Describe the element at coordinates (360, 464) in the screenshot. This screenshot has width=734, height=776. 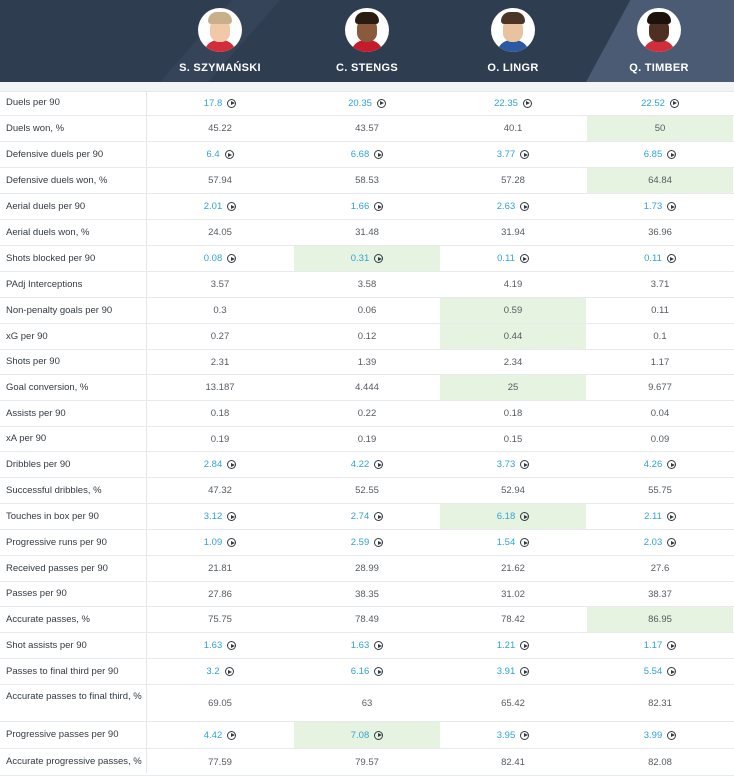
I see `stat-value: 4.22` at that location.